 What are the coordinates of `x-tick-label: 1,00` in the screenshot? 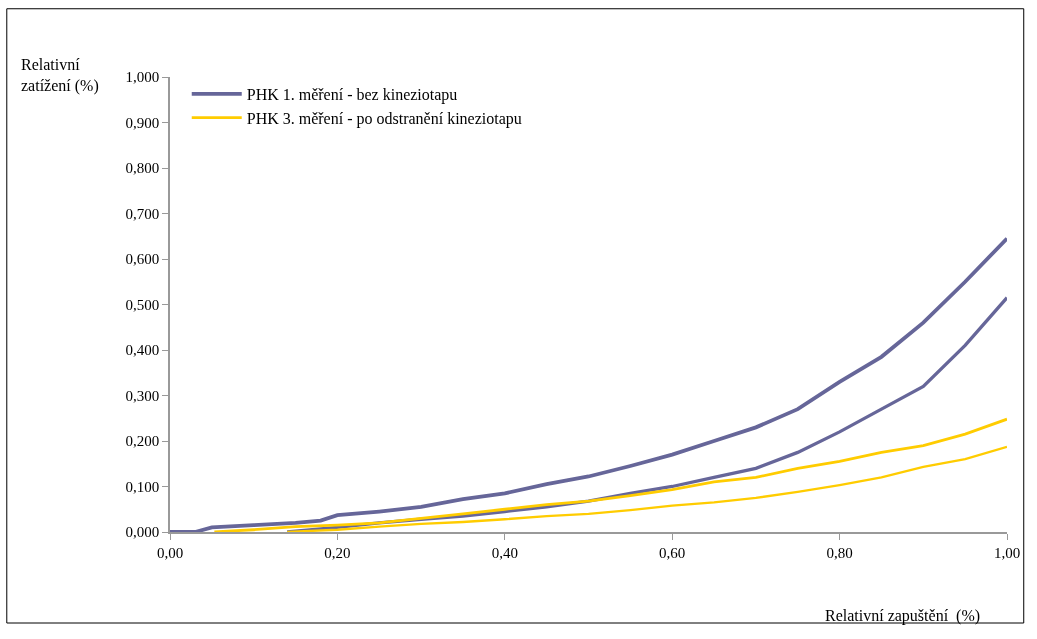 It's located at (1007, 552).